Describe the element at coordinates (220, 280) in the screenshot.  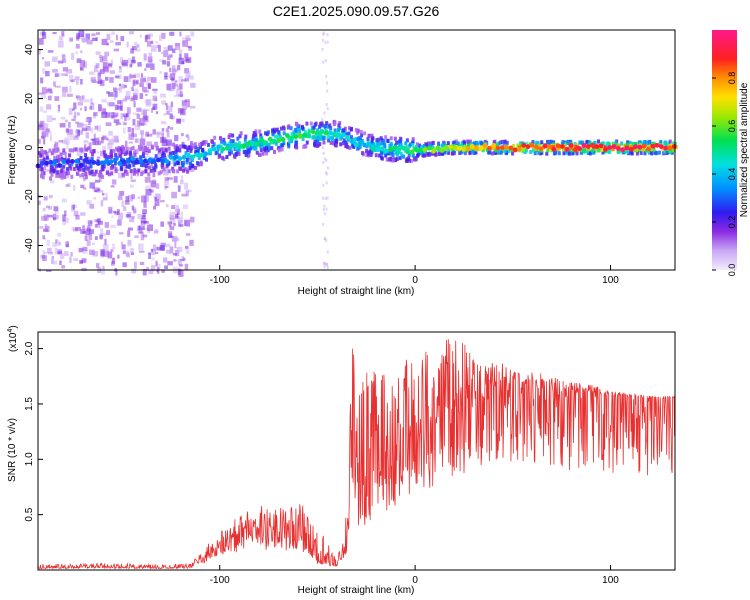
I see `x-tick-label: -100` at that location.